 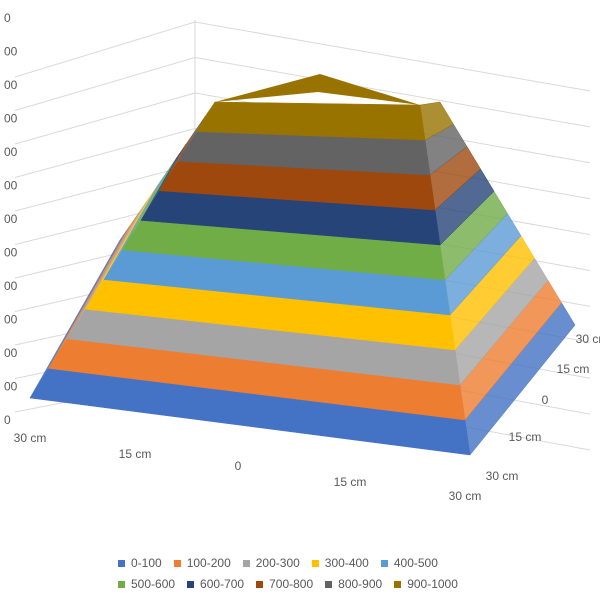 What do you see at coordinates (238, 466) in the screenshot?
I see `x-tick-label: 0` at bounding box center [238, 466].